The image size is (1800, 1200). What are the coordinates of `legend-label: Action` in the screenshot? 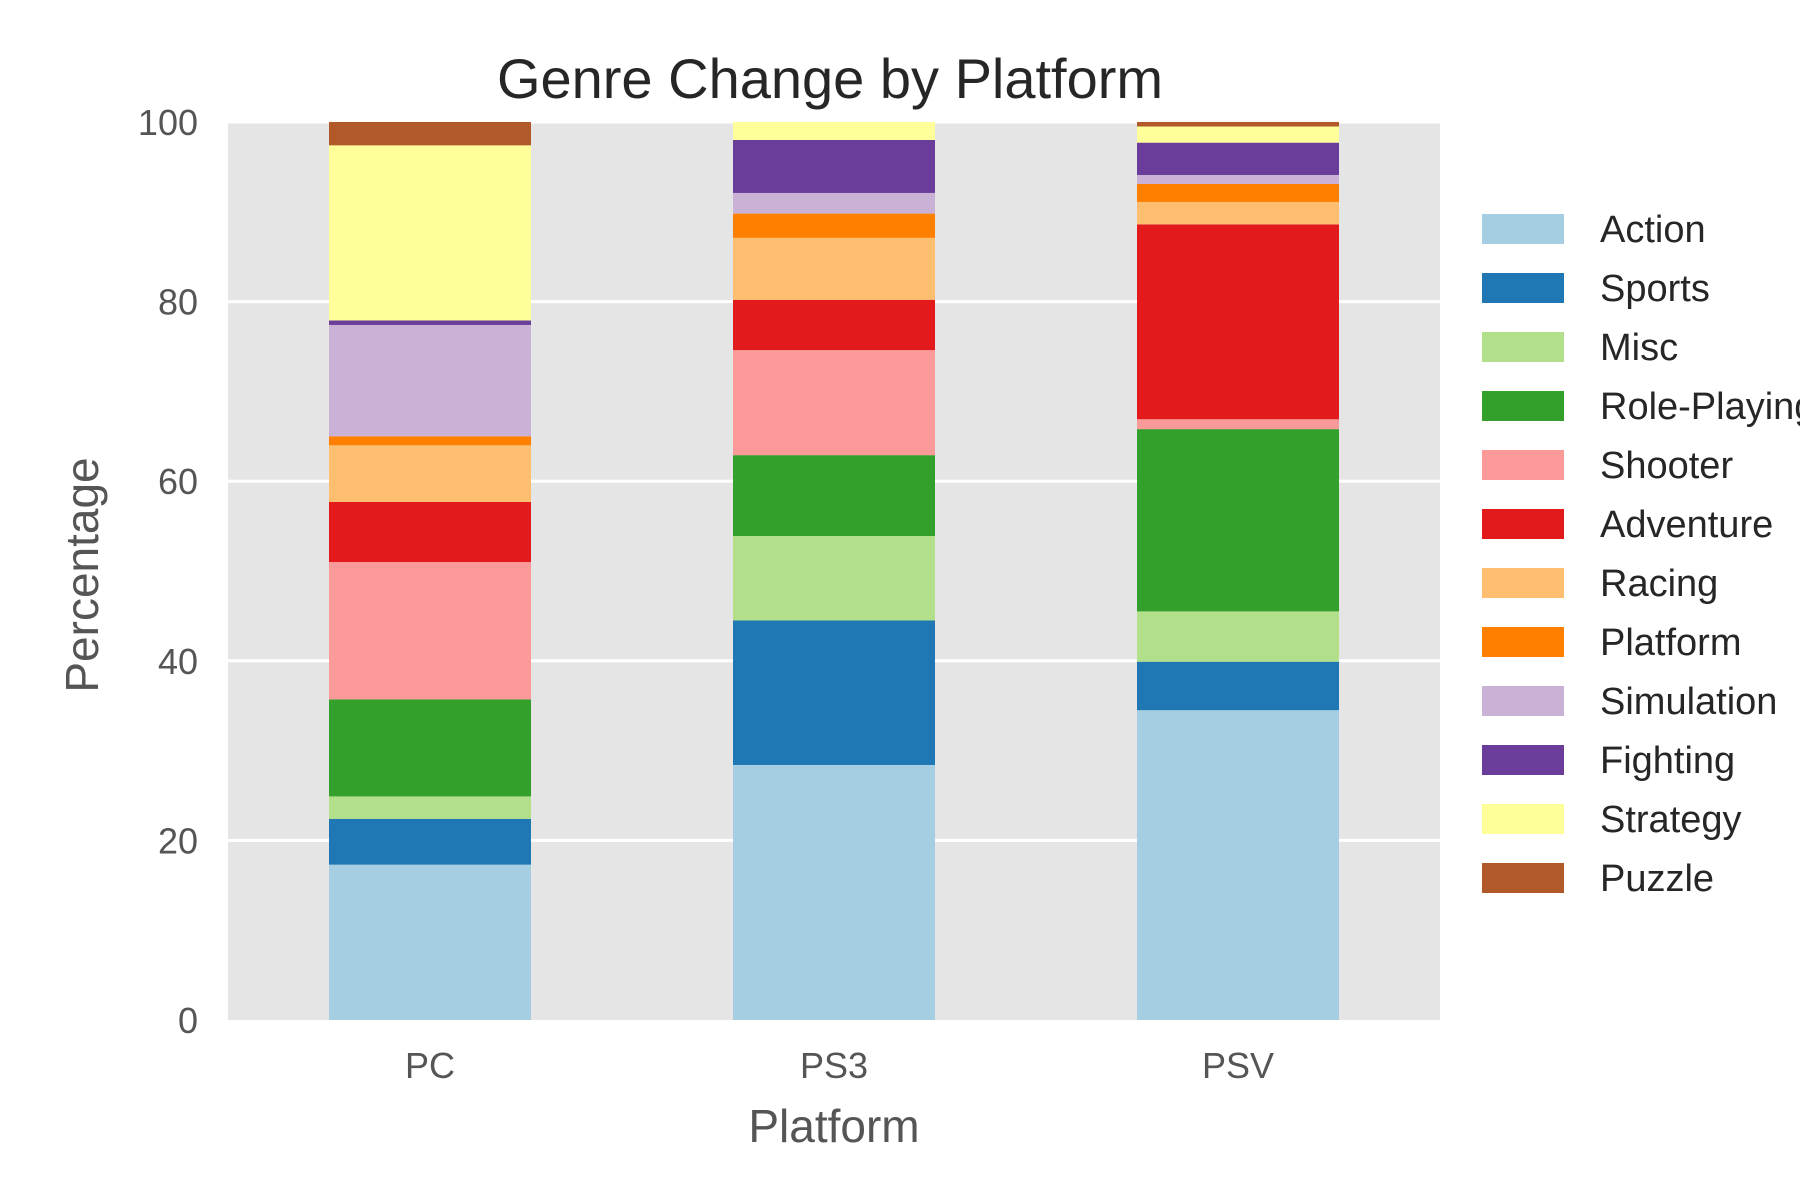 It's located at (1653, 230).